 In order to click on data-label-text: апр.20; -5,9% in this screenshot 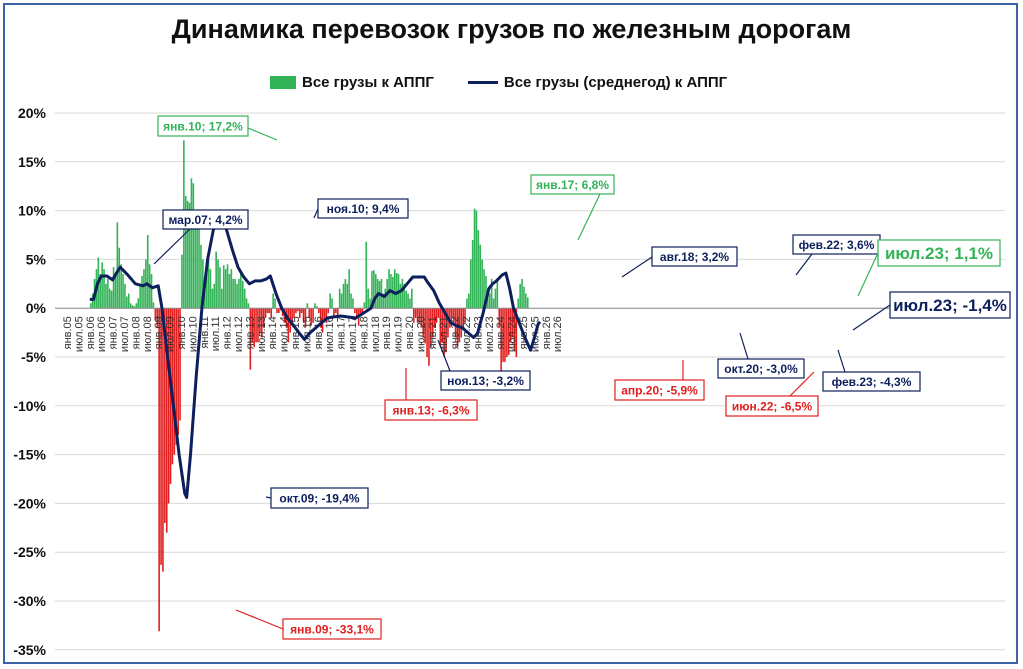, I will do `click(659, 390)`.